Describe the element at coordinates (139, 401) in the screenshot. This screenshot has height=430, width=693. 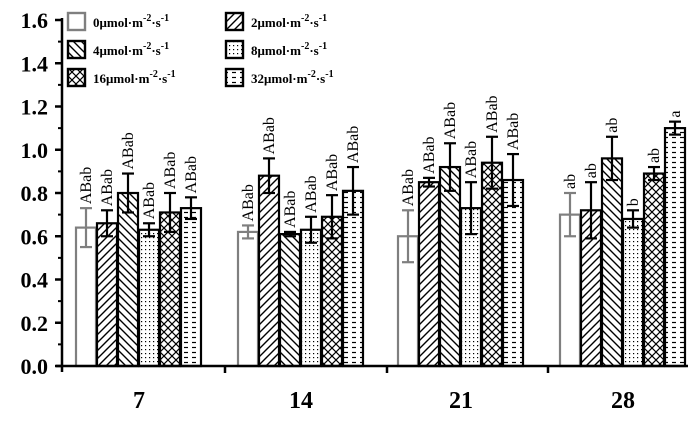
I see `x-tick-label: 7` at that location.